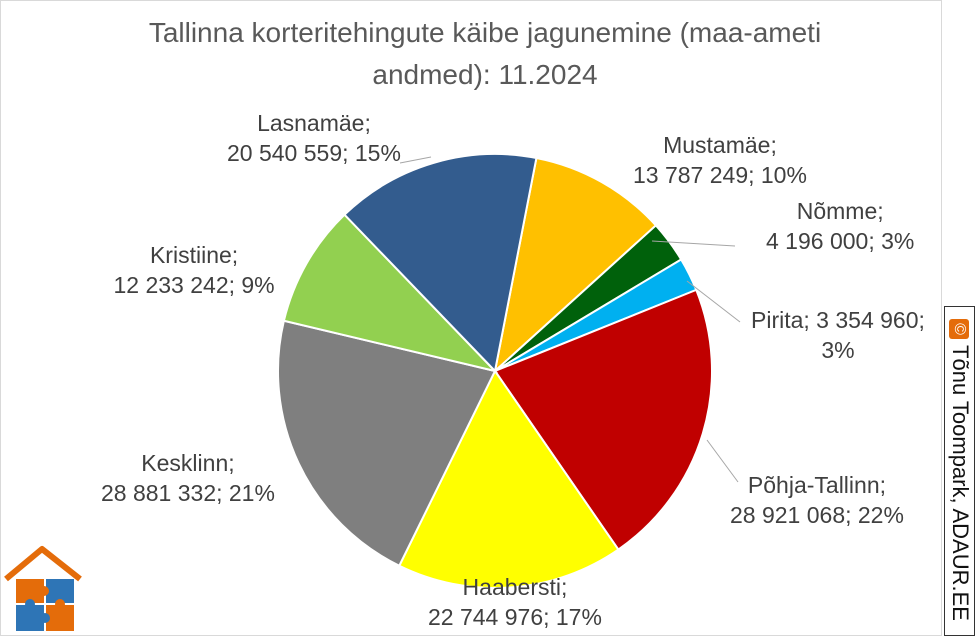  I want to click on pie-slice-p-hja-tallinn, so click(603, 419).